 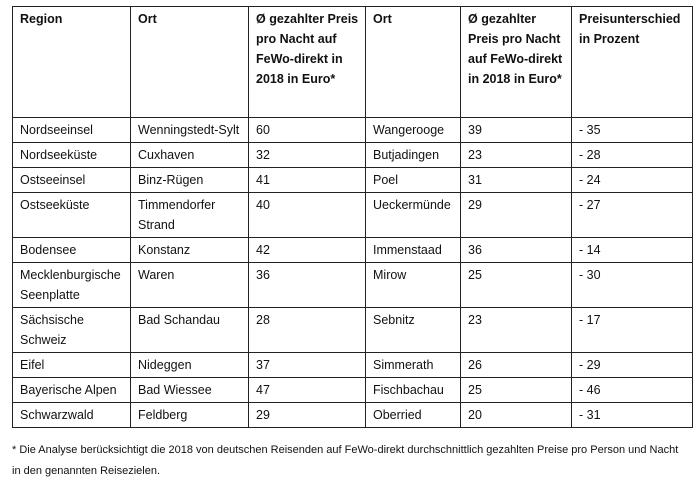 I want to click on cell-region: Ostseeküste, so click(x=71, y=215).